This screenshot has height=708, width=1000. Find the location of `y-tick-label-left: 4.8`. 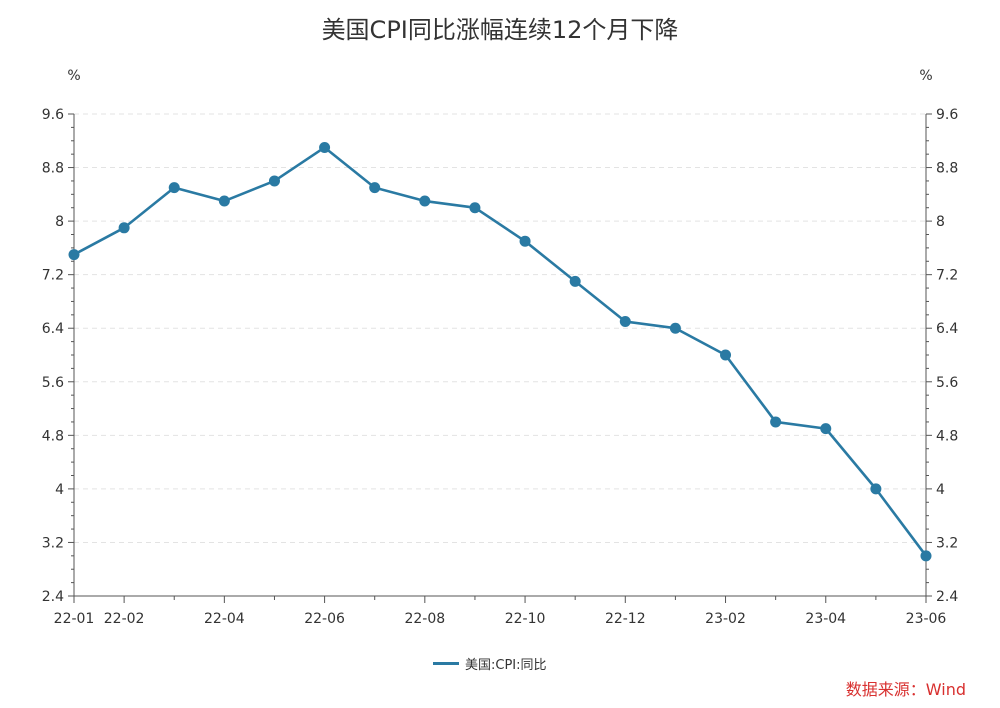

y-tick-label-left: 4.8 is located at coordinates (53, 436).